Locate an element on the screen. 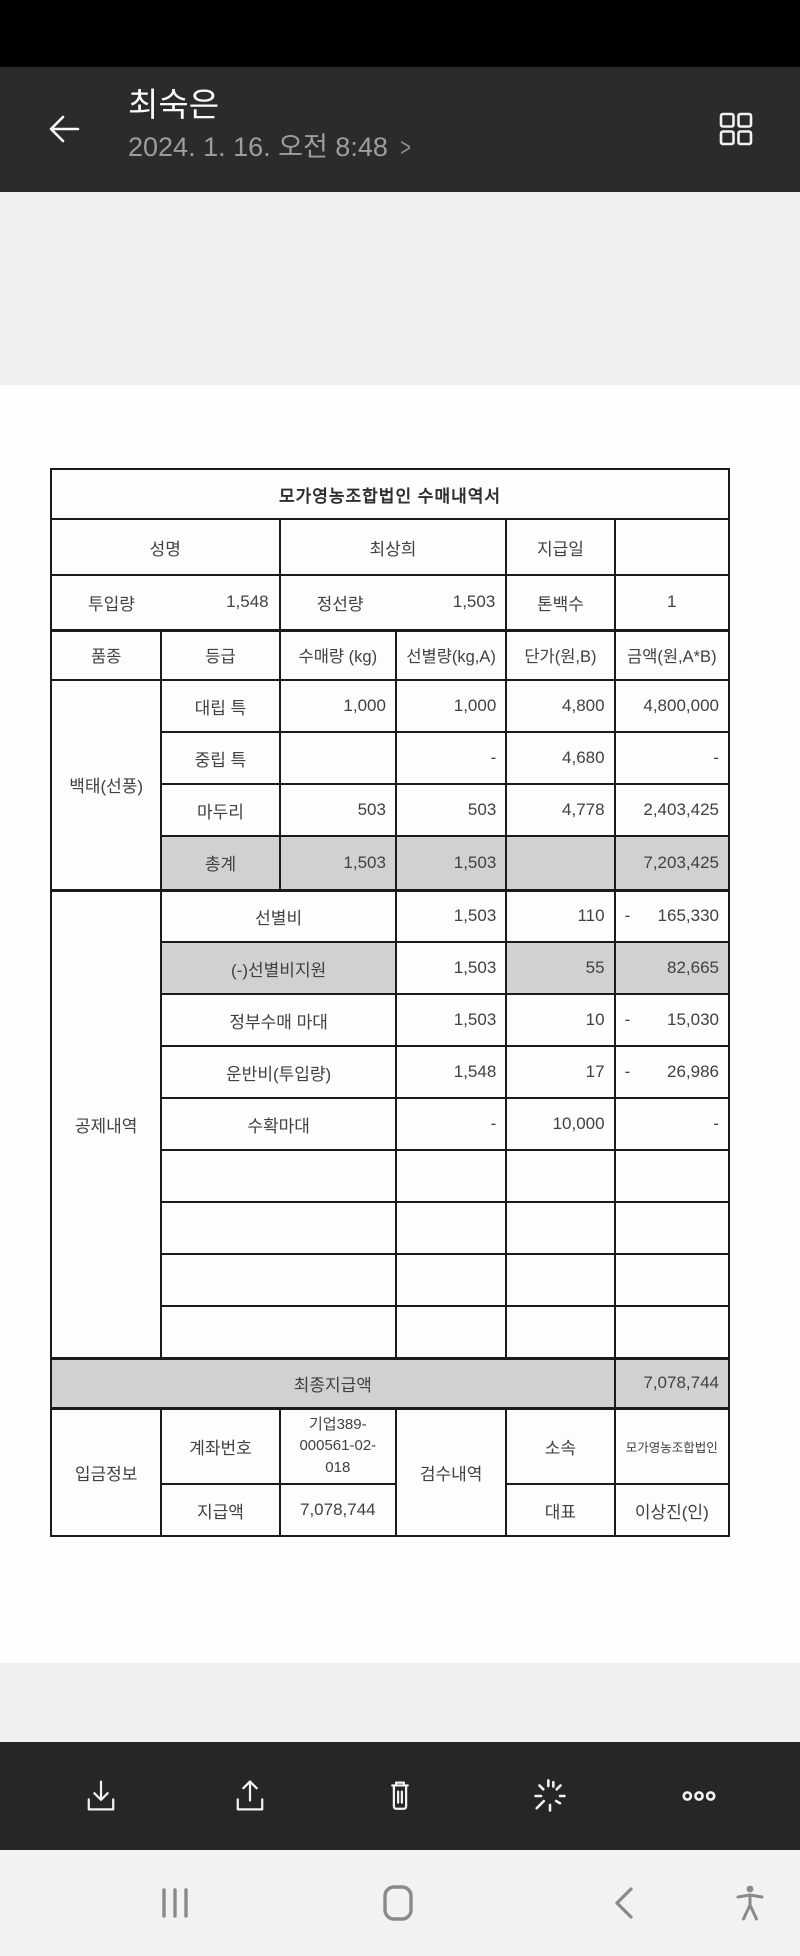 The height and width of the screenshot is (1956, 800). back-button is located at coordinates (64, 129).